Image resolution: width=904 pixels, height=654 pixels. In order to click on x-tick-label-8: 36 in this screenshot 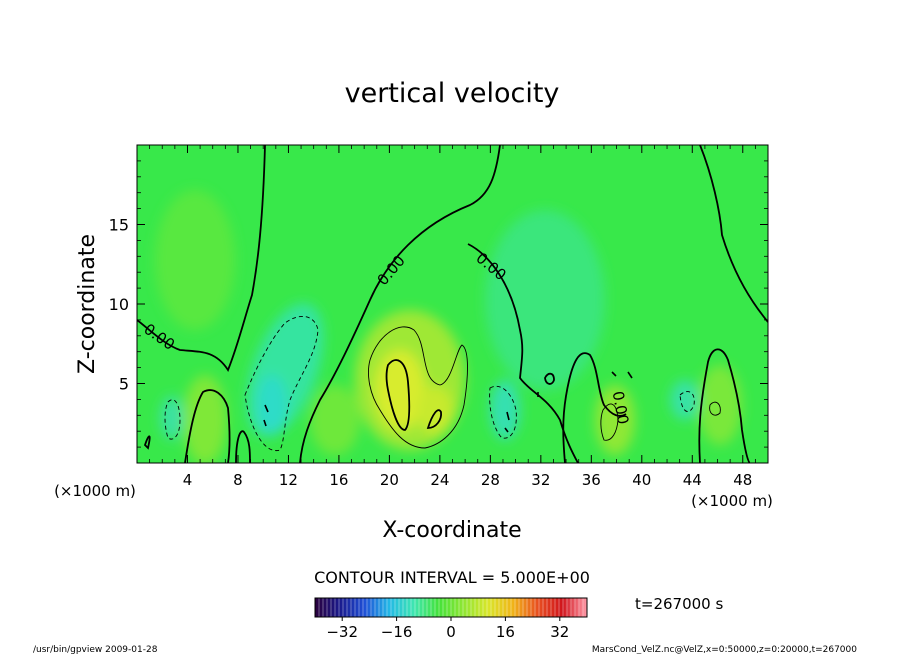, I will do `click(591, 480)`.